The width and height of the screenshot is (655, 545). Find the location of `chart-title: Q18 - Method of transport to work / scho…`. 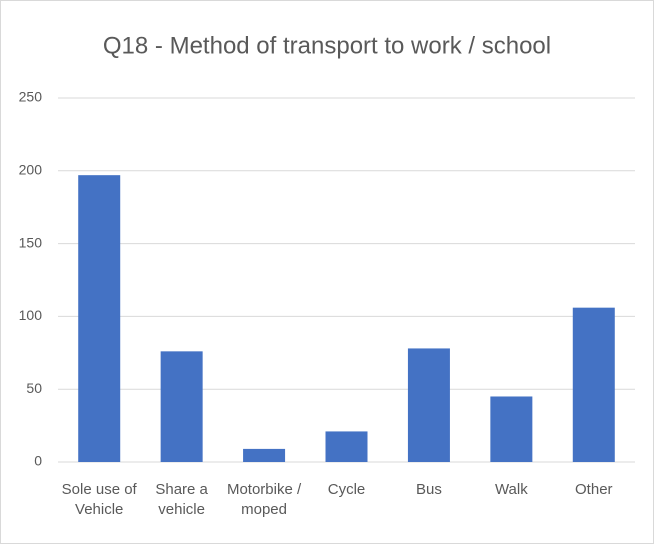

chart-title: Q18 - Method of transport to work / scho… is located at coordinates (327, 45).